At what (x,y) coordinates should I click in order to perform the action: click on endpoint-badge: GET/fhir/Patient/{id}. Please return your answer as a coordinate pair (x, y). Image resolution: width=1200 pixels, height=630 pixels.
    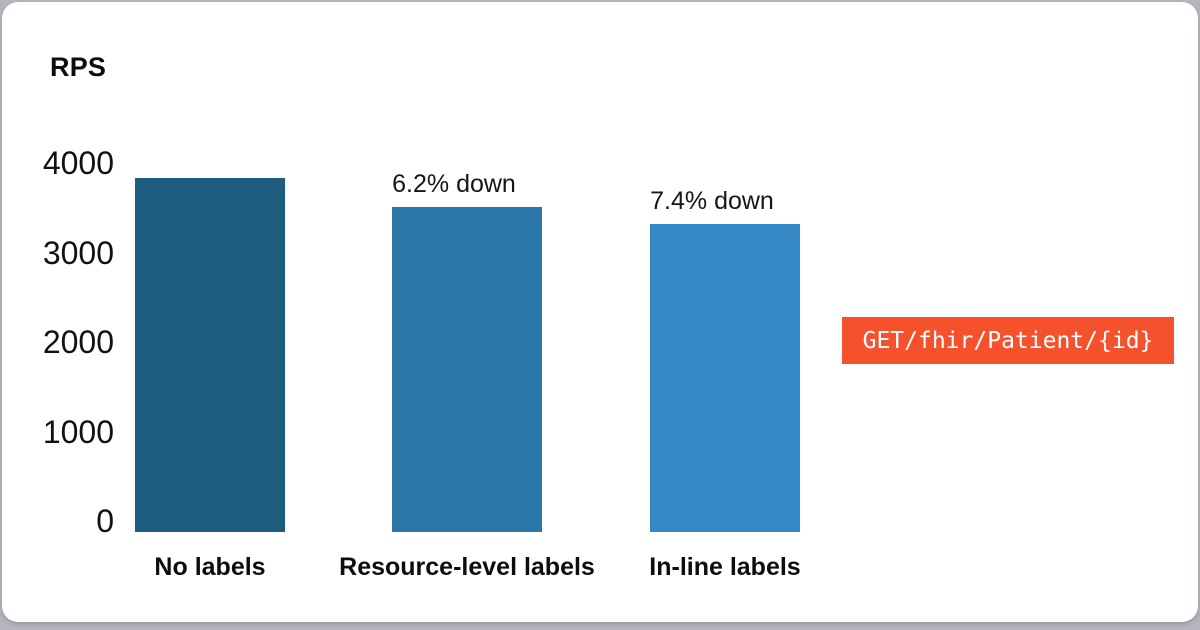
    Looking at the image, I should click on (1008, 340).